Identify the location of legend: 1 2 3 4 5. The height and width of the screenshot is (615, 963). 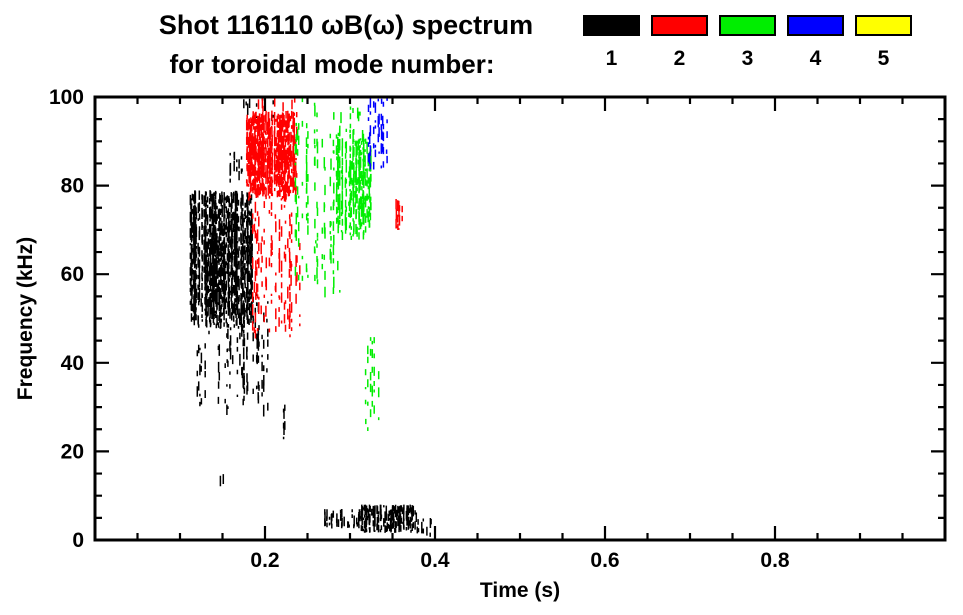
(747, 42).